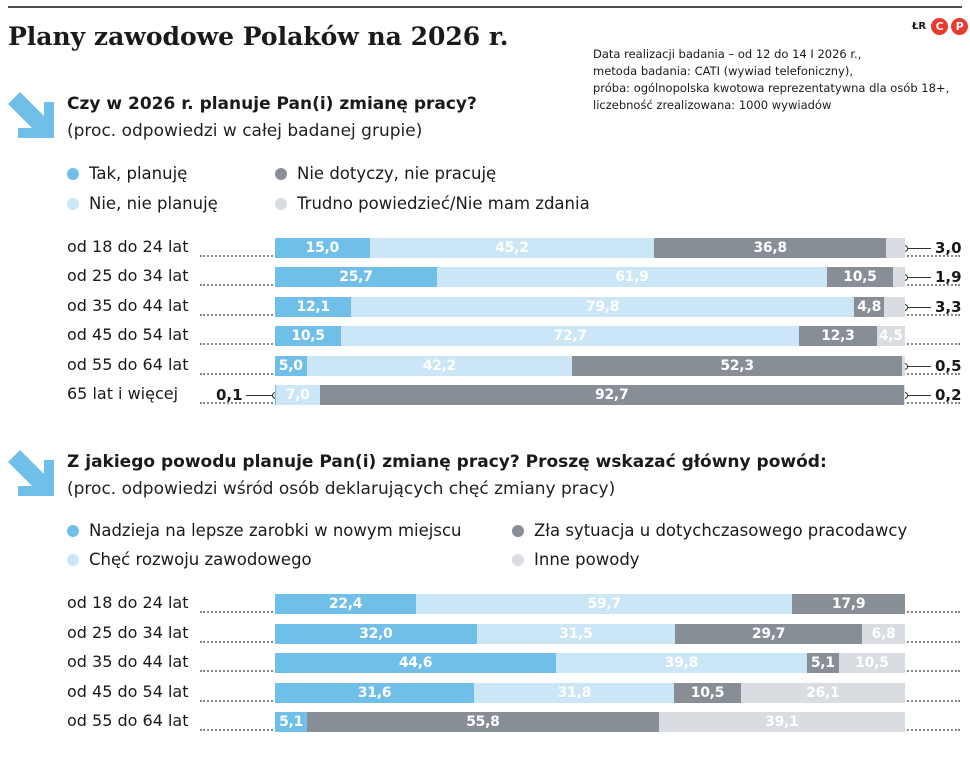 This screenshot has height=760, width=970. I want to click on stacked-bar: 22,4 59,7 17,9, so click(590, 604).